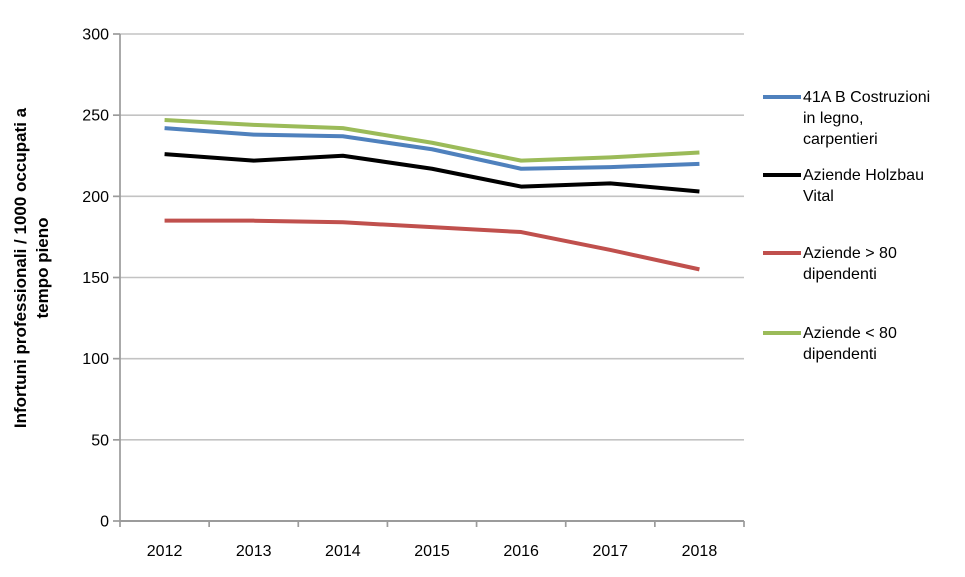 The height and width of the screenshot is (577, 965). I want to click on y-tick-label: 150, so click(95, 278).